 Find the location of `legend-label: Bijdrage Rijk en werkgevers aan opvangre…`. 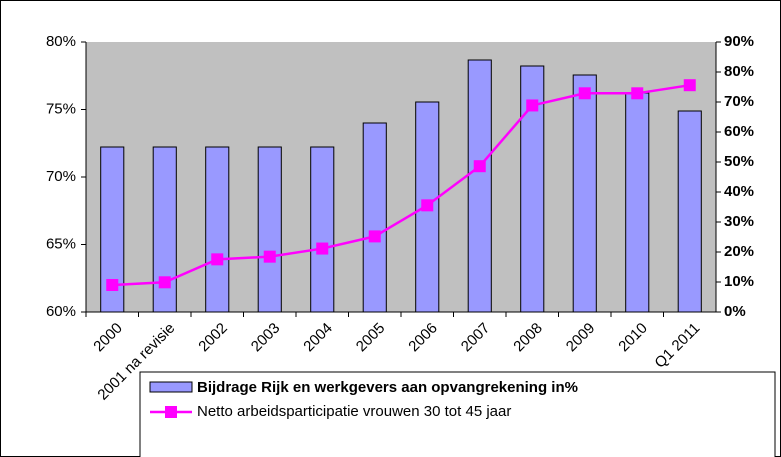

legend-label: Bijdrage Rijk en werkgevers aan opvangre… is located at coordinates (387, 387).